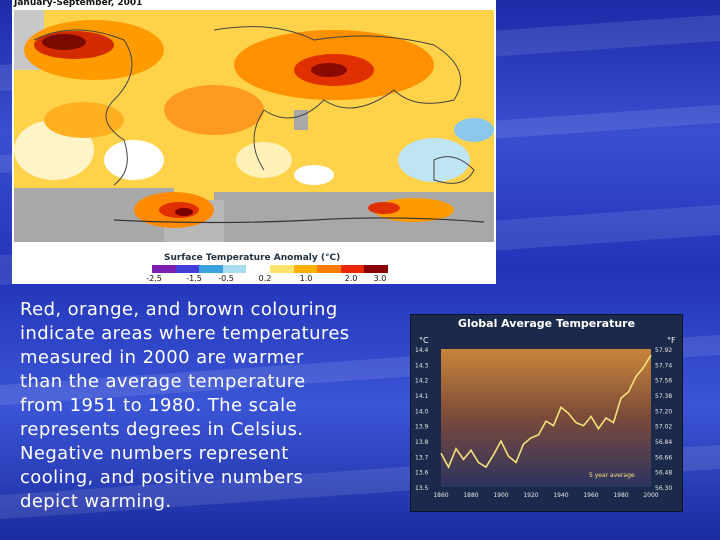 This screenshot has height=540, width=720. What do you see at coordinates (422, 473) in the screenshot?
I see `celsius-tick-label: 13.6` at bounding box center [422, 473].